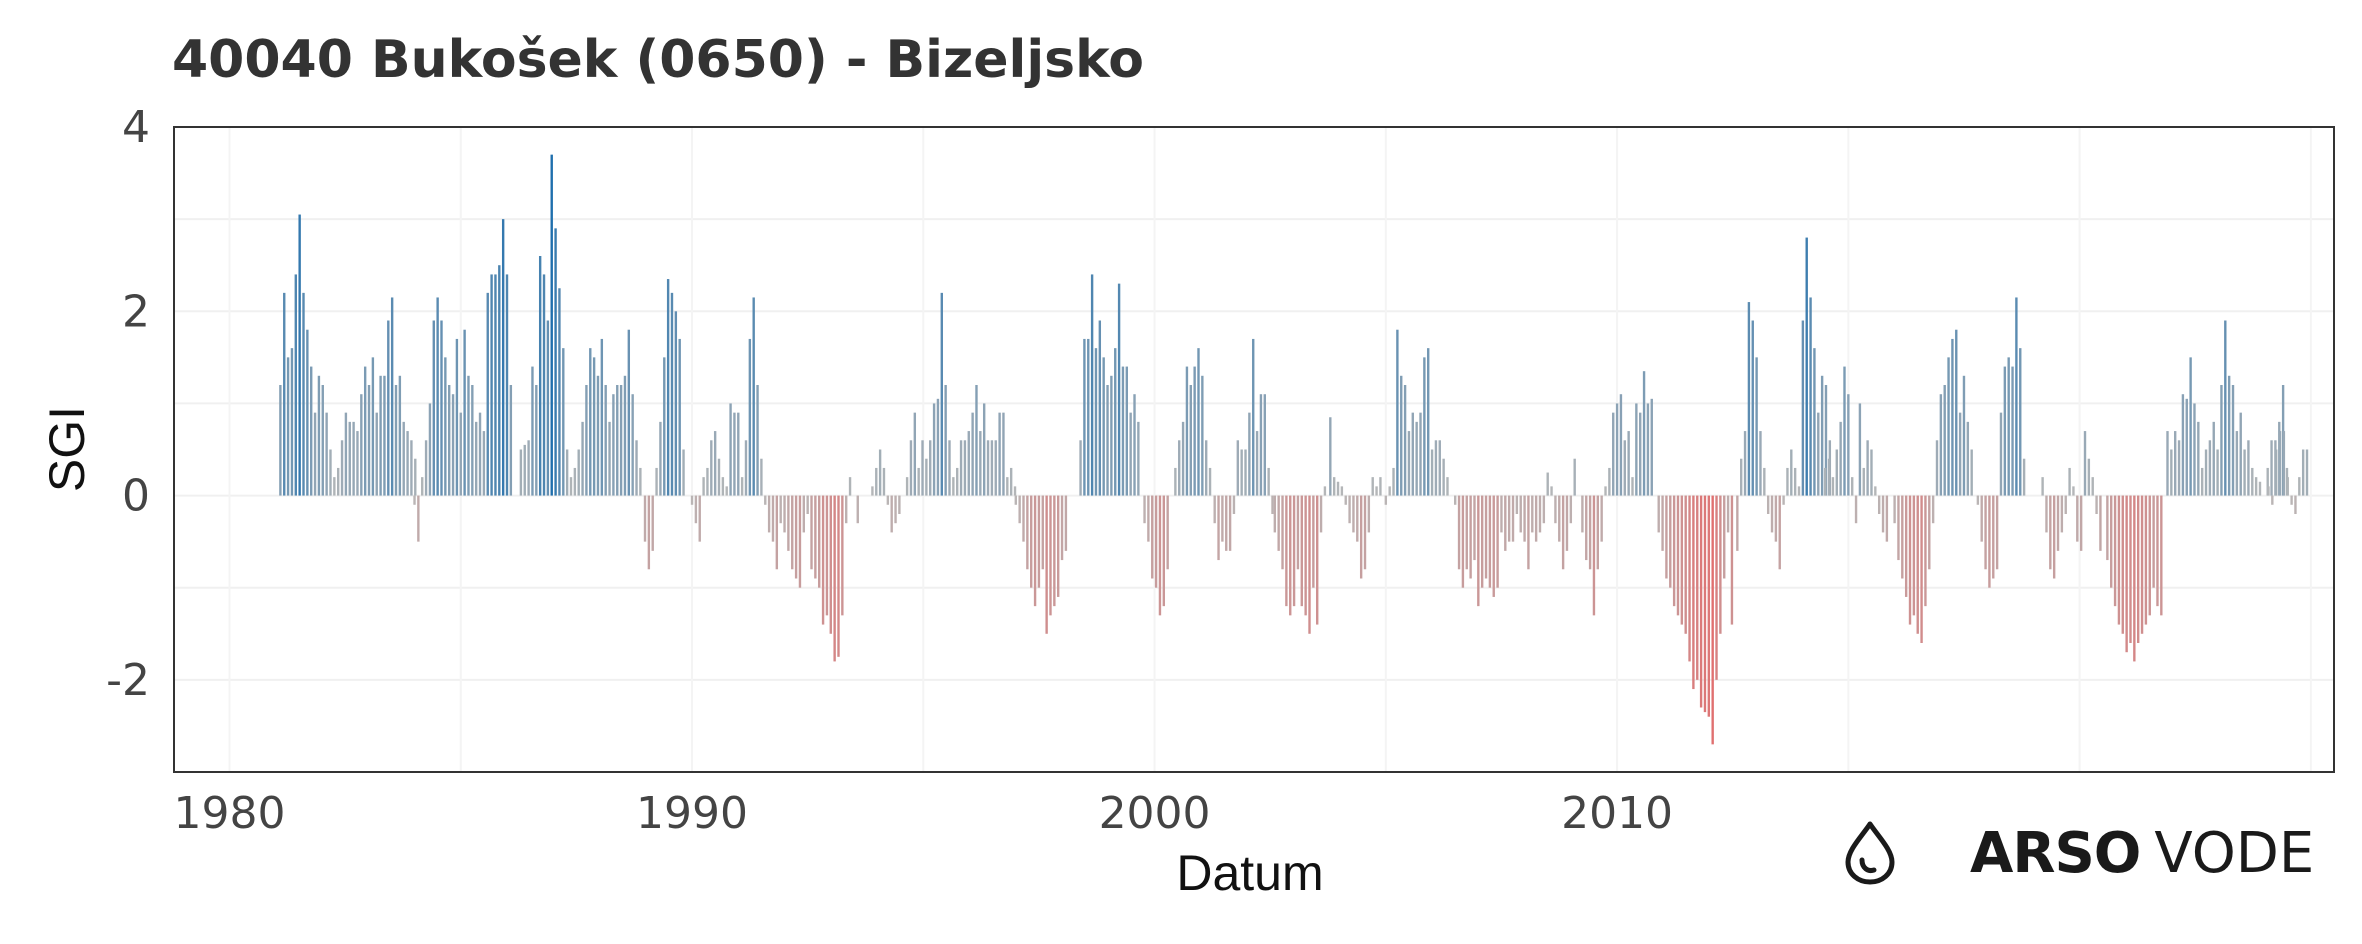 The image size is (2362, 944). Describe the element at coordinates (1870, 853) in the screenshot. I see `water-drop-icon` at that location.